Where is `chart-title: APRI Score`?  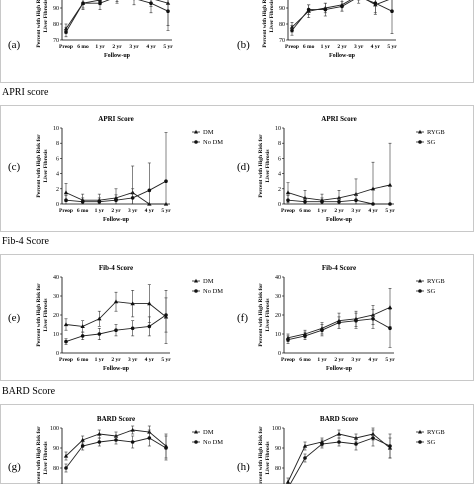 chart-title: APRI Score is located at coordinates (338, 119).